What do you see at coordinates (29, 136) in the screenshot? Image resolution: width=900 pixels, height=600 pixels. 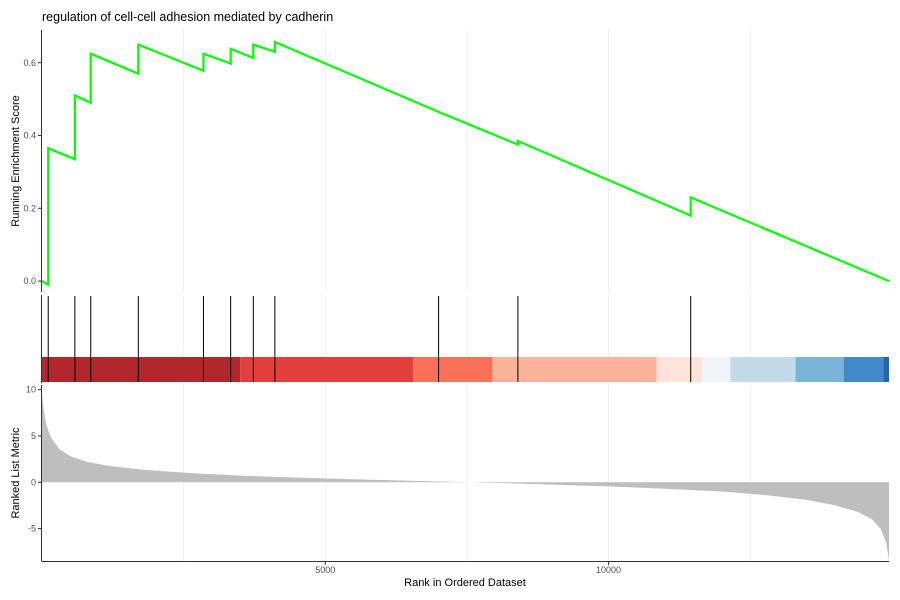 I see `es-y-tick-label: 0.4` at bounding box center [29, 136].